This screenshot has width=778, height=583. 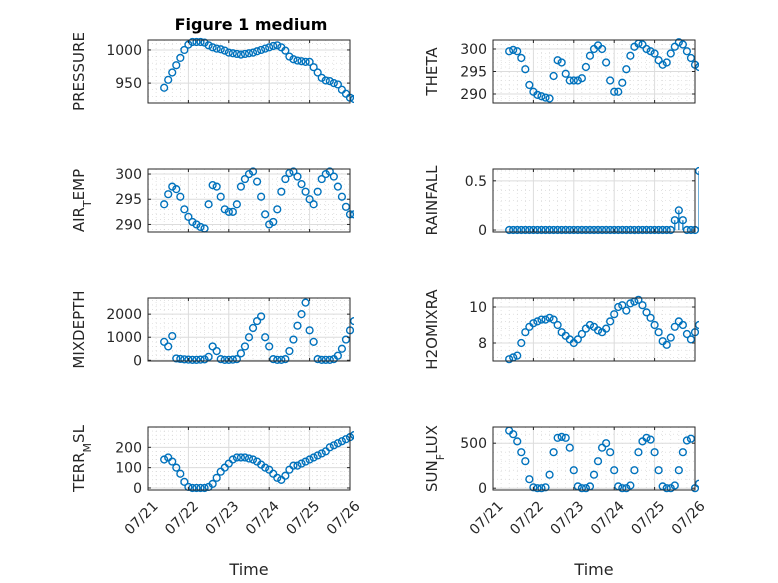 I want to click on y-tick-label: 290, so click(x=473, y=95).